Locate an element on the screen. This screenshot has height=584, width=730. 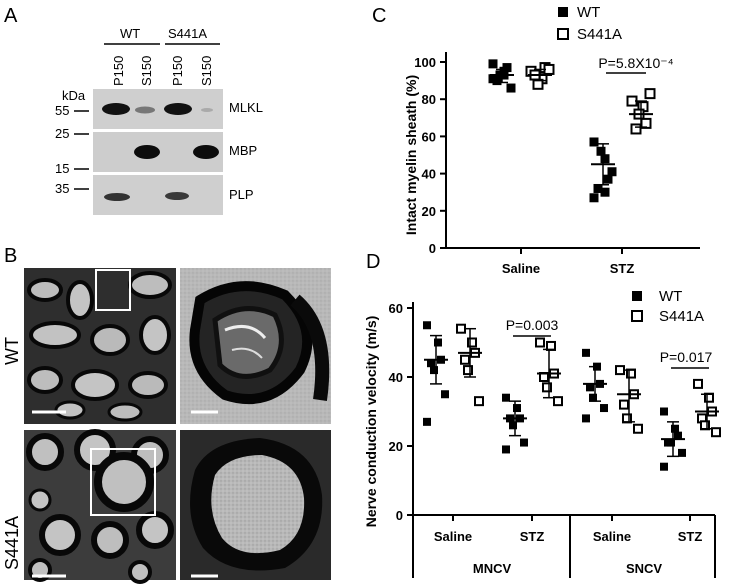
panel-b-letter: B is located at coordinates (10, 256).